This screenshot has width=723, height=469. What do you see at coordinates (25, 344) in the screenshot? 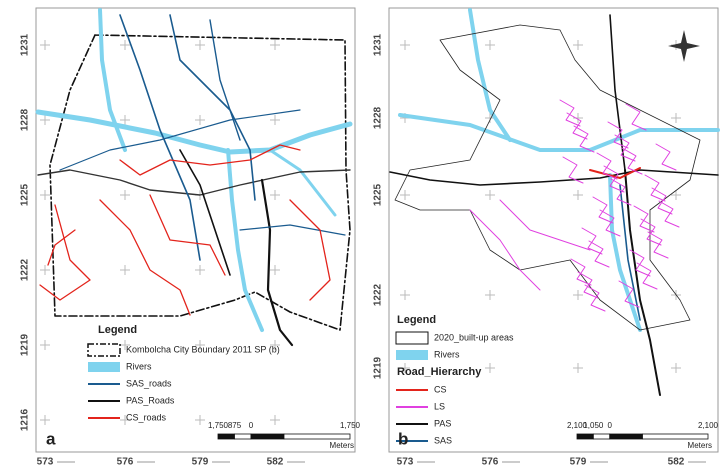
I see `y-tick-label: 1219` at bounding box center [25, 344].